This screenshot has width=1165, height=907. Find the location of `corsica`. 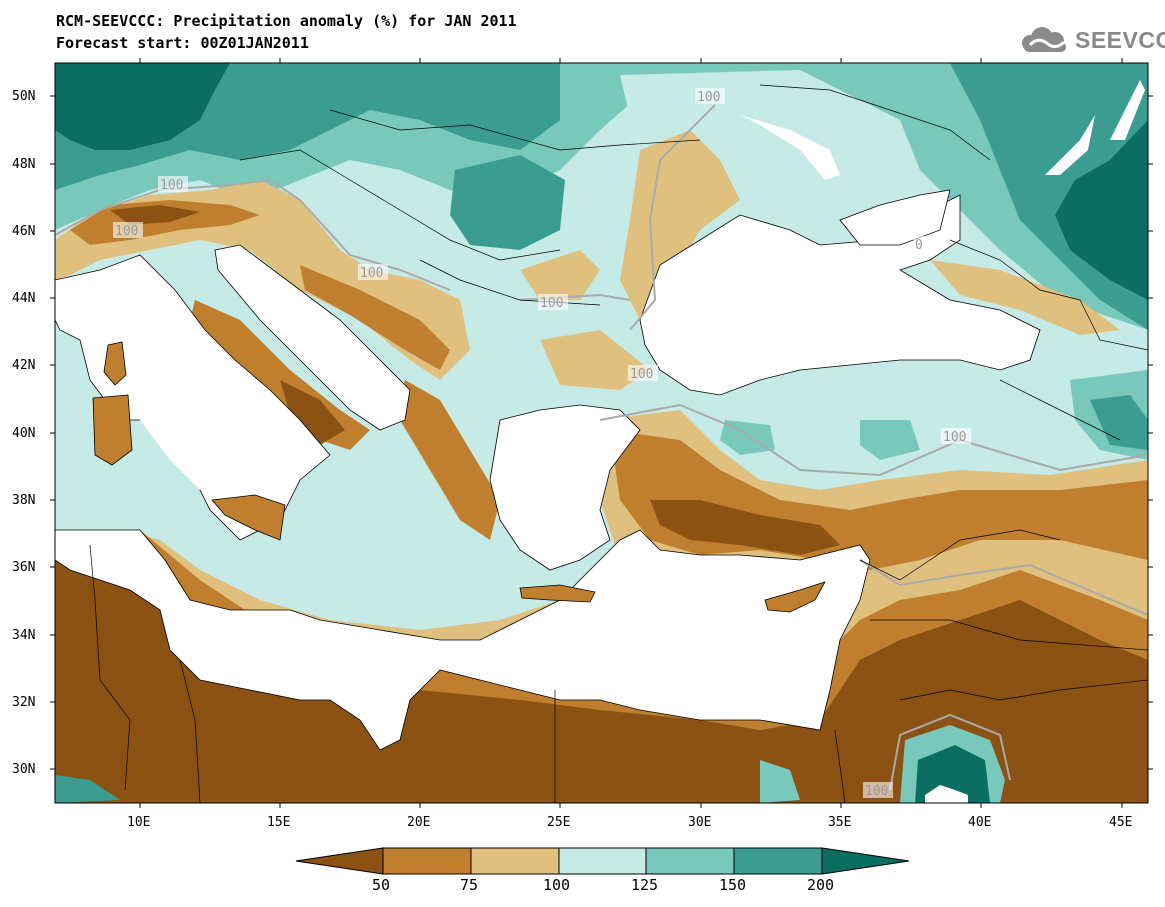

corsica is located at coordinates (115, 363).